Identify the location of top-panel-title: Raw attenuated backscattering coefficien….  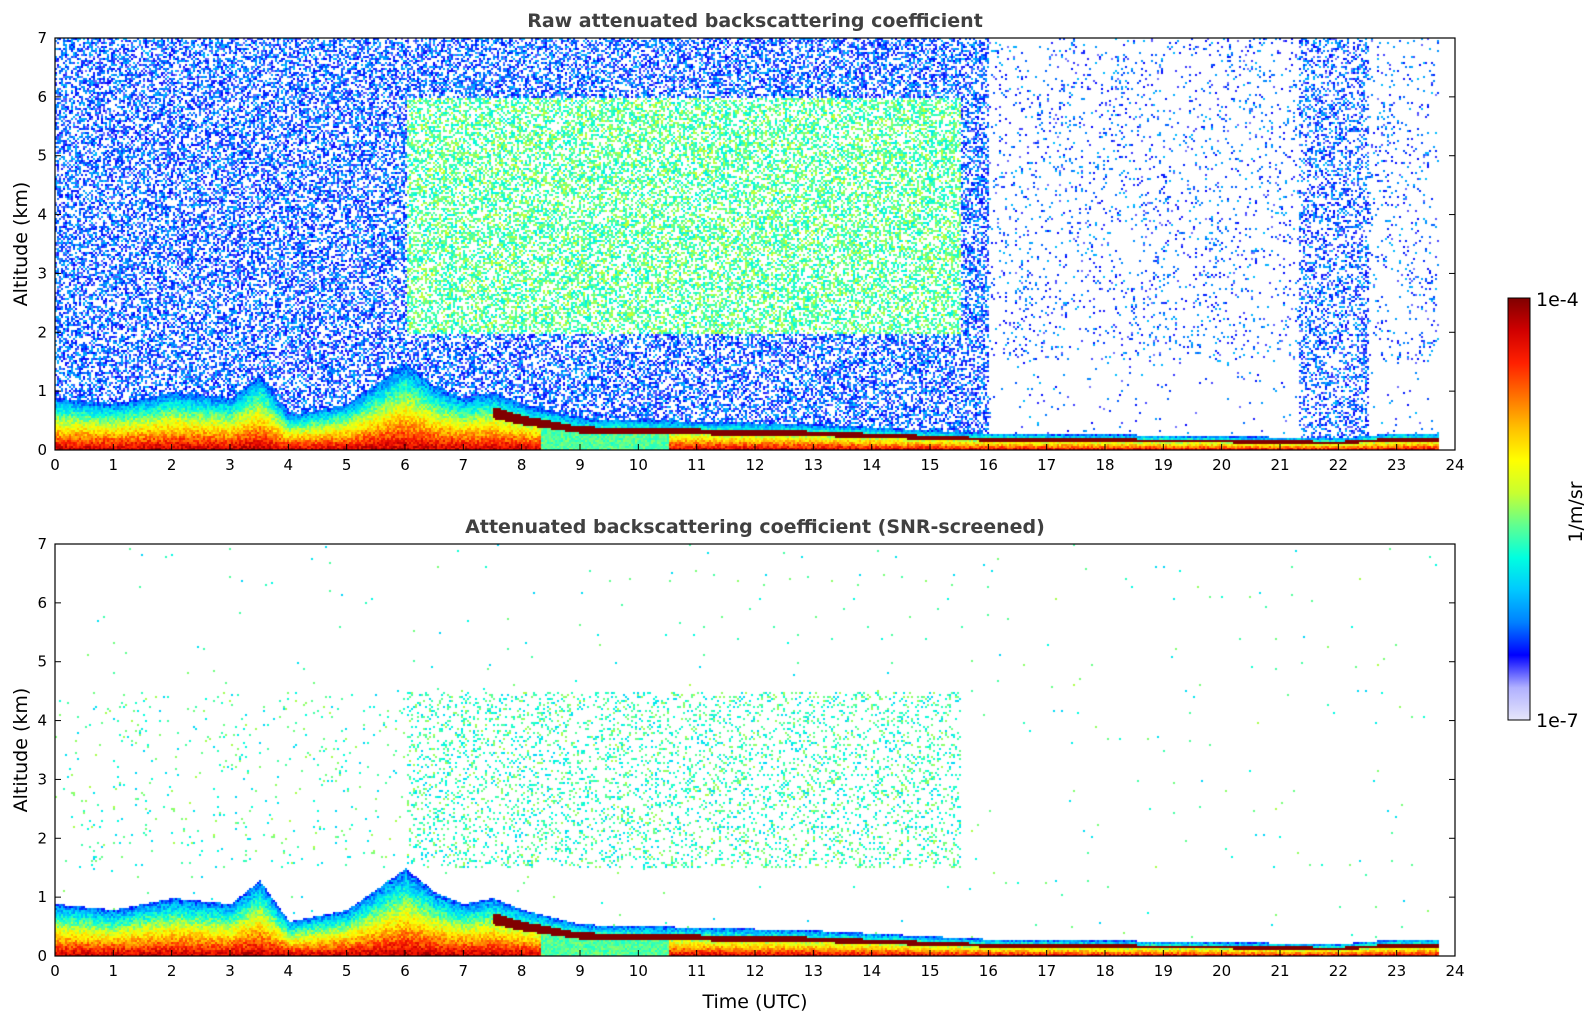
(755, 21).